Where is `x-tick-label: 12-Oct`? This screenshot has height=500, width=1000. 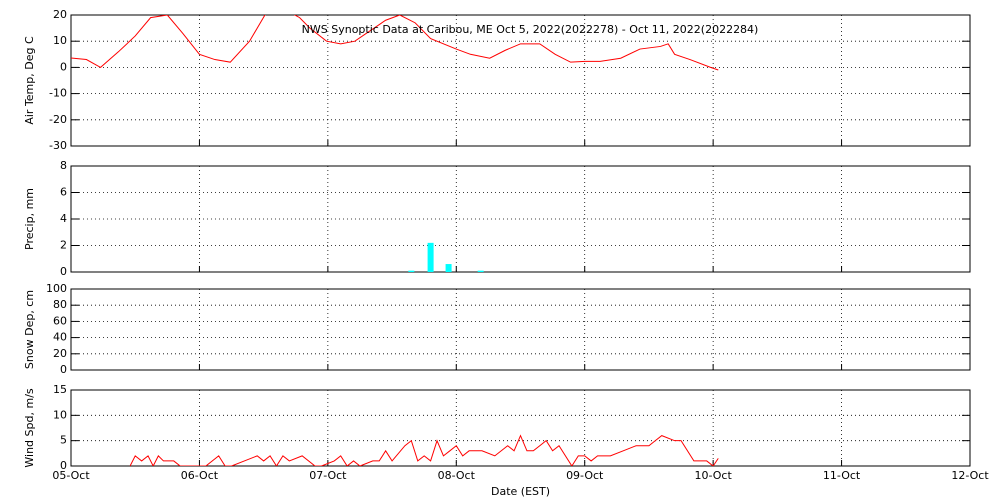 x-tick-label: 12-Oct is located at coordinates (970, 475).